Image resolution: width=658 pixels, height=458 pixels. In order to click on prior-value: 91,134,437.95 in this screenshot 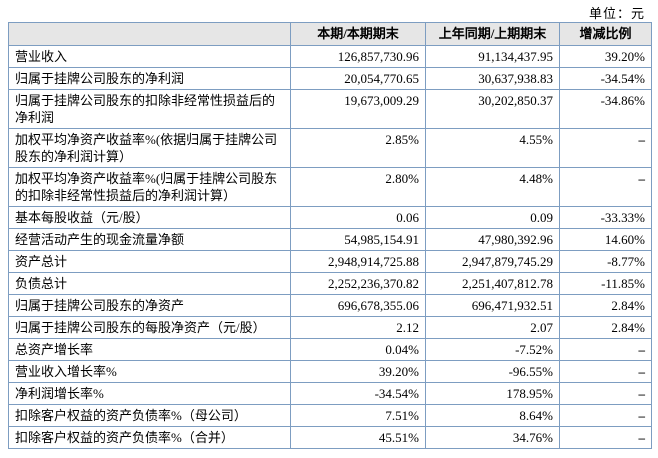, I will do `click(492, 56)`.